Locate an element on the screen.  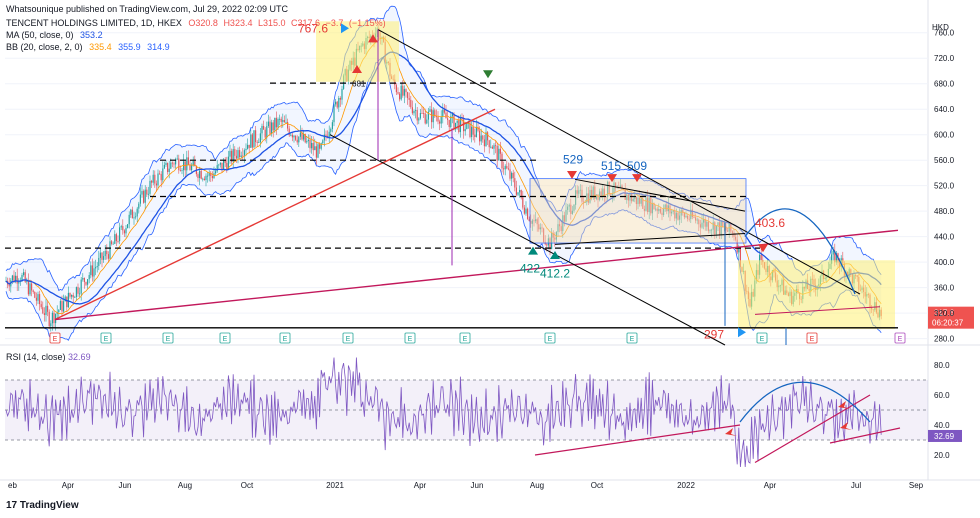
trendline-bottom-magenta is located at coordinates (817, 310).